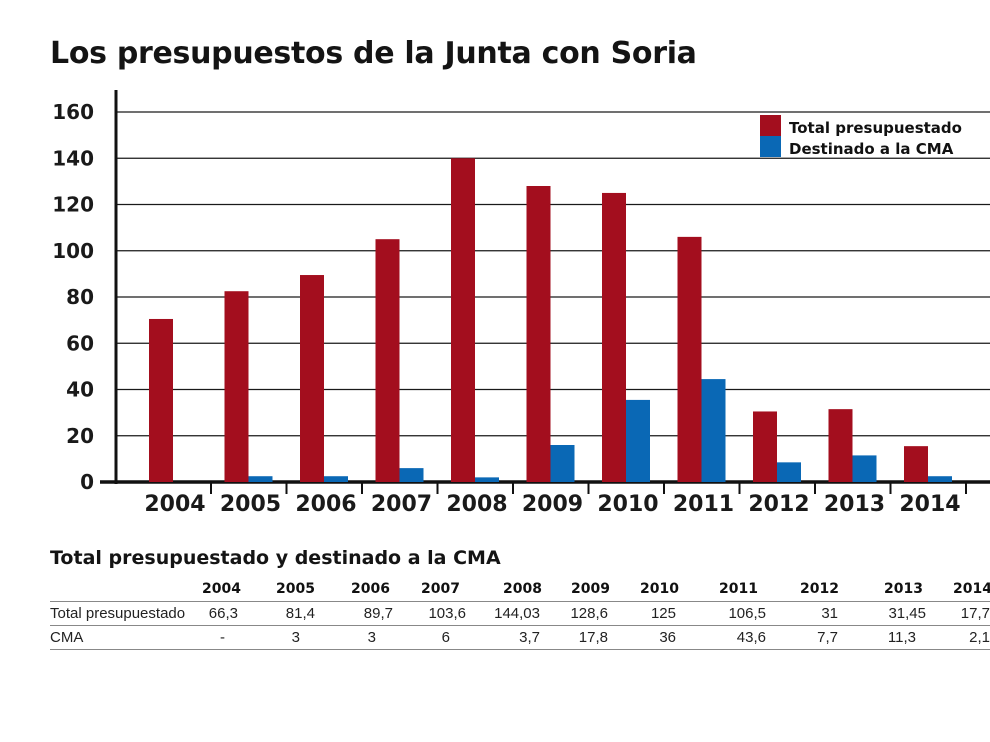 This screenshot has width=990, height=742. Describe the element at coordinates (118, 613) in the screenshot. I see `row-label: Total presupuestado` at that location.